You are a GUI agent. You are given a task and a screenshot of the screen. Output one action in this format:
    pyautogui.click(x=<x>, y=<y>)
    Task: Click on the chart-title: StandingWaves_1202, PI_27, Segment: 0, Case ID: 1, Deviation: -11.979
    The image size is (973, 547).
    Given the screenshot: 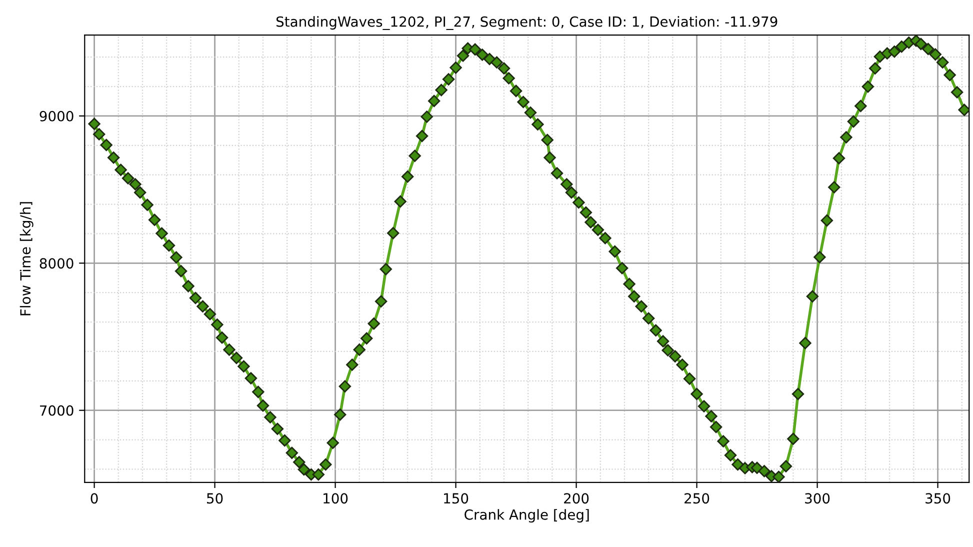 What is the action you would take?
    pyautogui.click(x=527, y=23)
    